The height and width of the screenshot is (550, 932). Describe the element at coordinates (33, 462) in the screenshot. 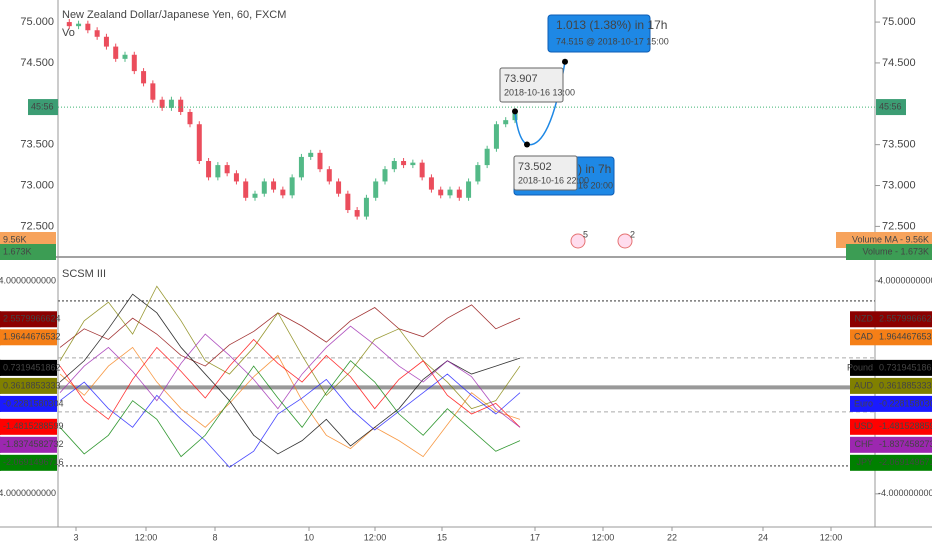

I see `value-left: -2.0691496716` at that location.